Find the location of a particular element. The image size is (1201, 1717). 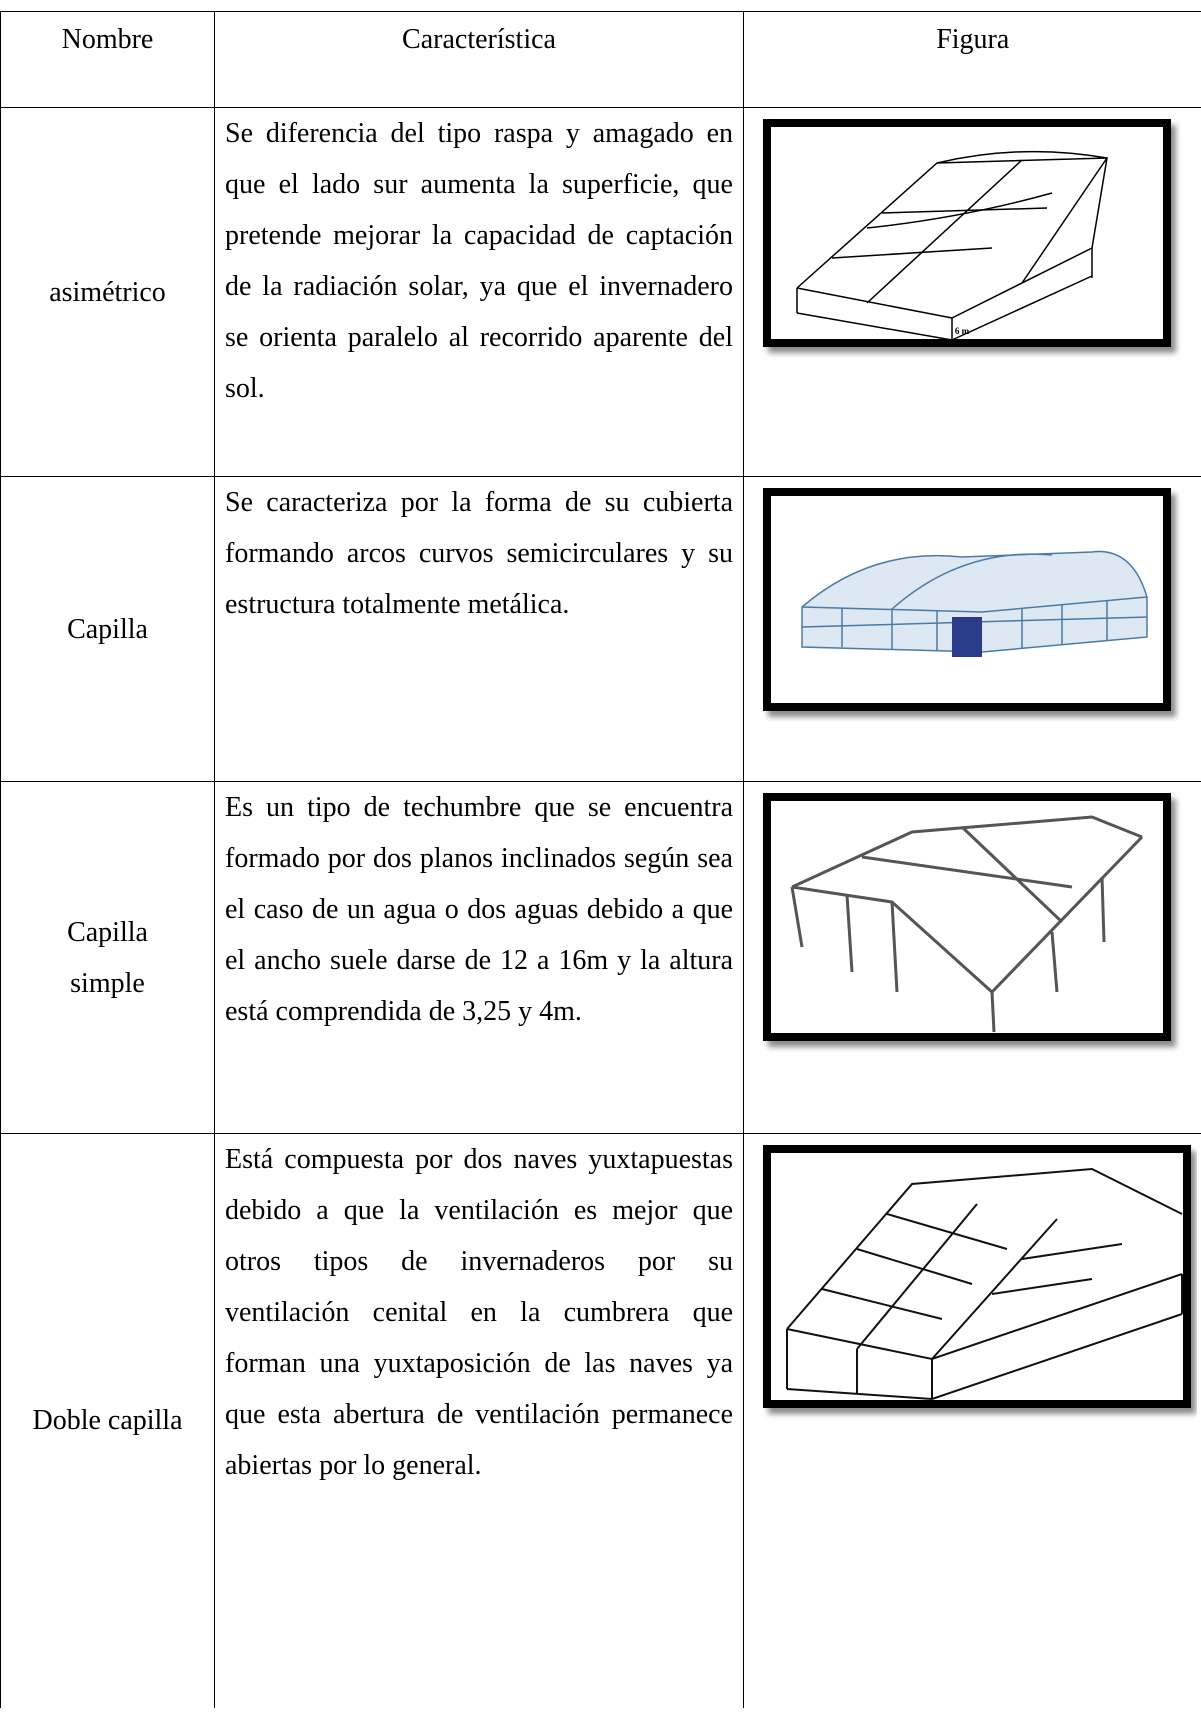

name-cell: Capilla is located at coordinates (108, 629).